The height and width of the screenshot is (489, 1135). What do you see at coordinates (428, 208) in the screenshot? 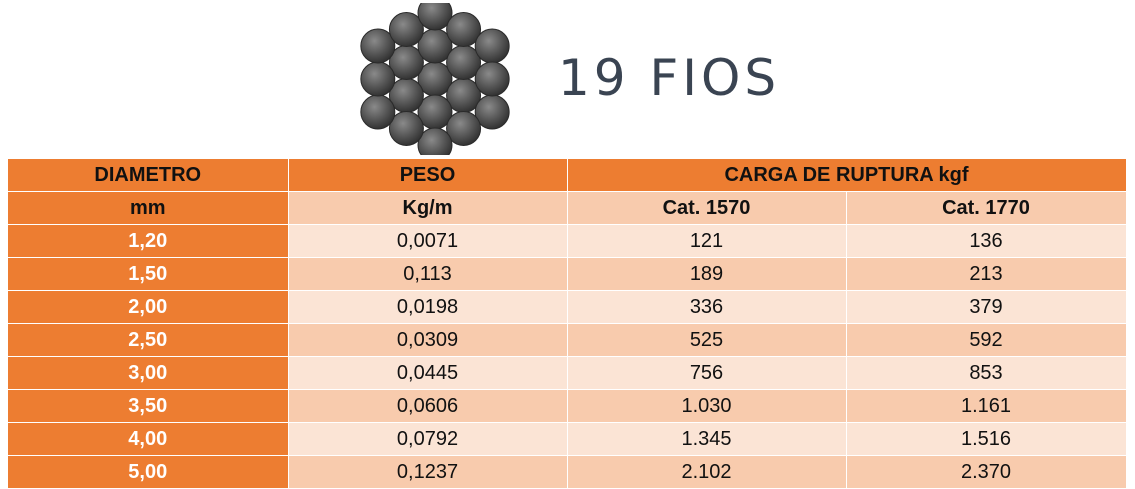
I see `unit-kgm: Kg/m` at bounding box center [428, 208].